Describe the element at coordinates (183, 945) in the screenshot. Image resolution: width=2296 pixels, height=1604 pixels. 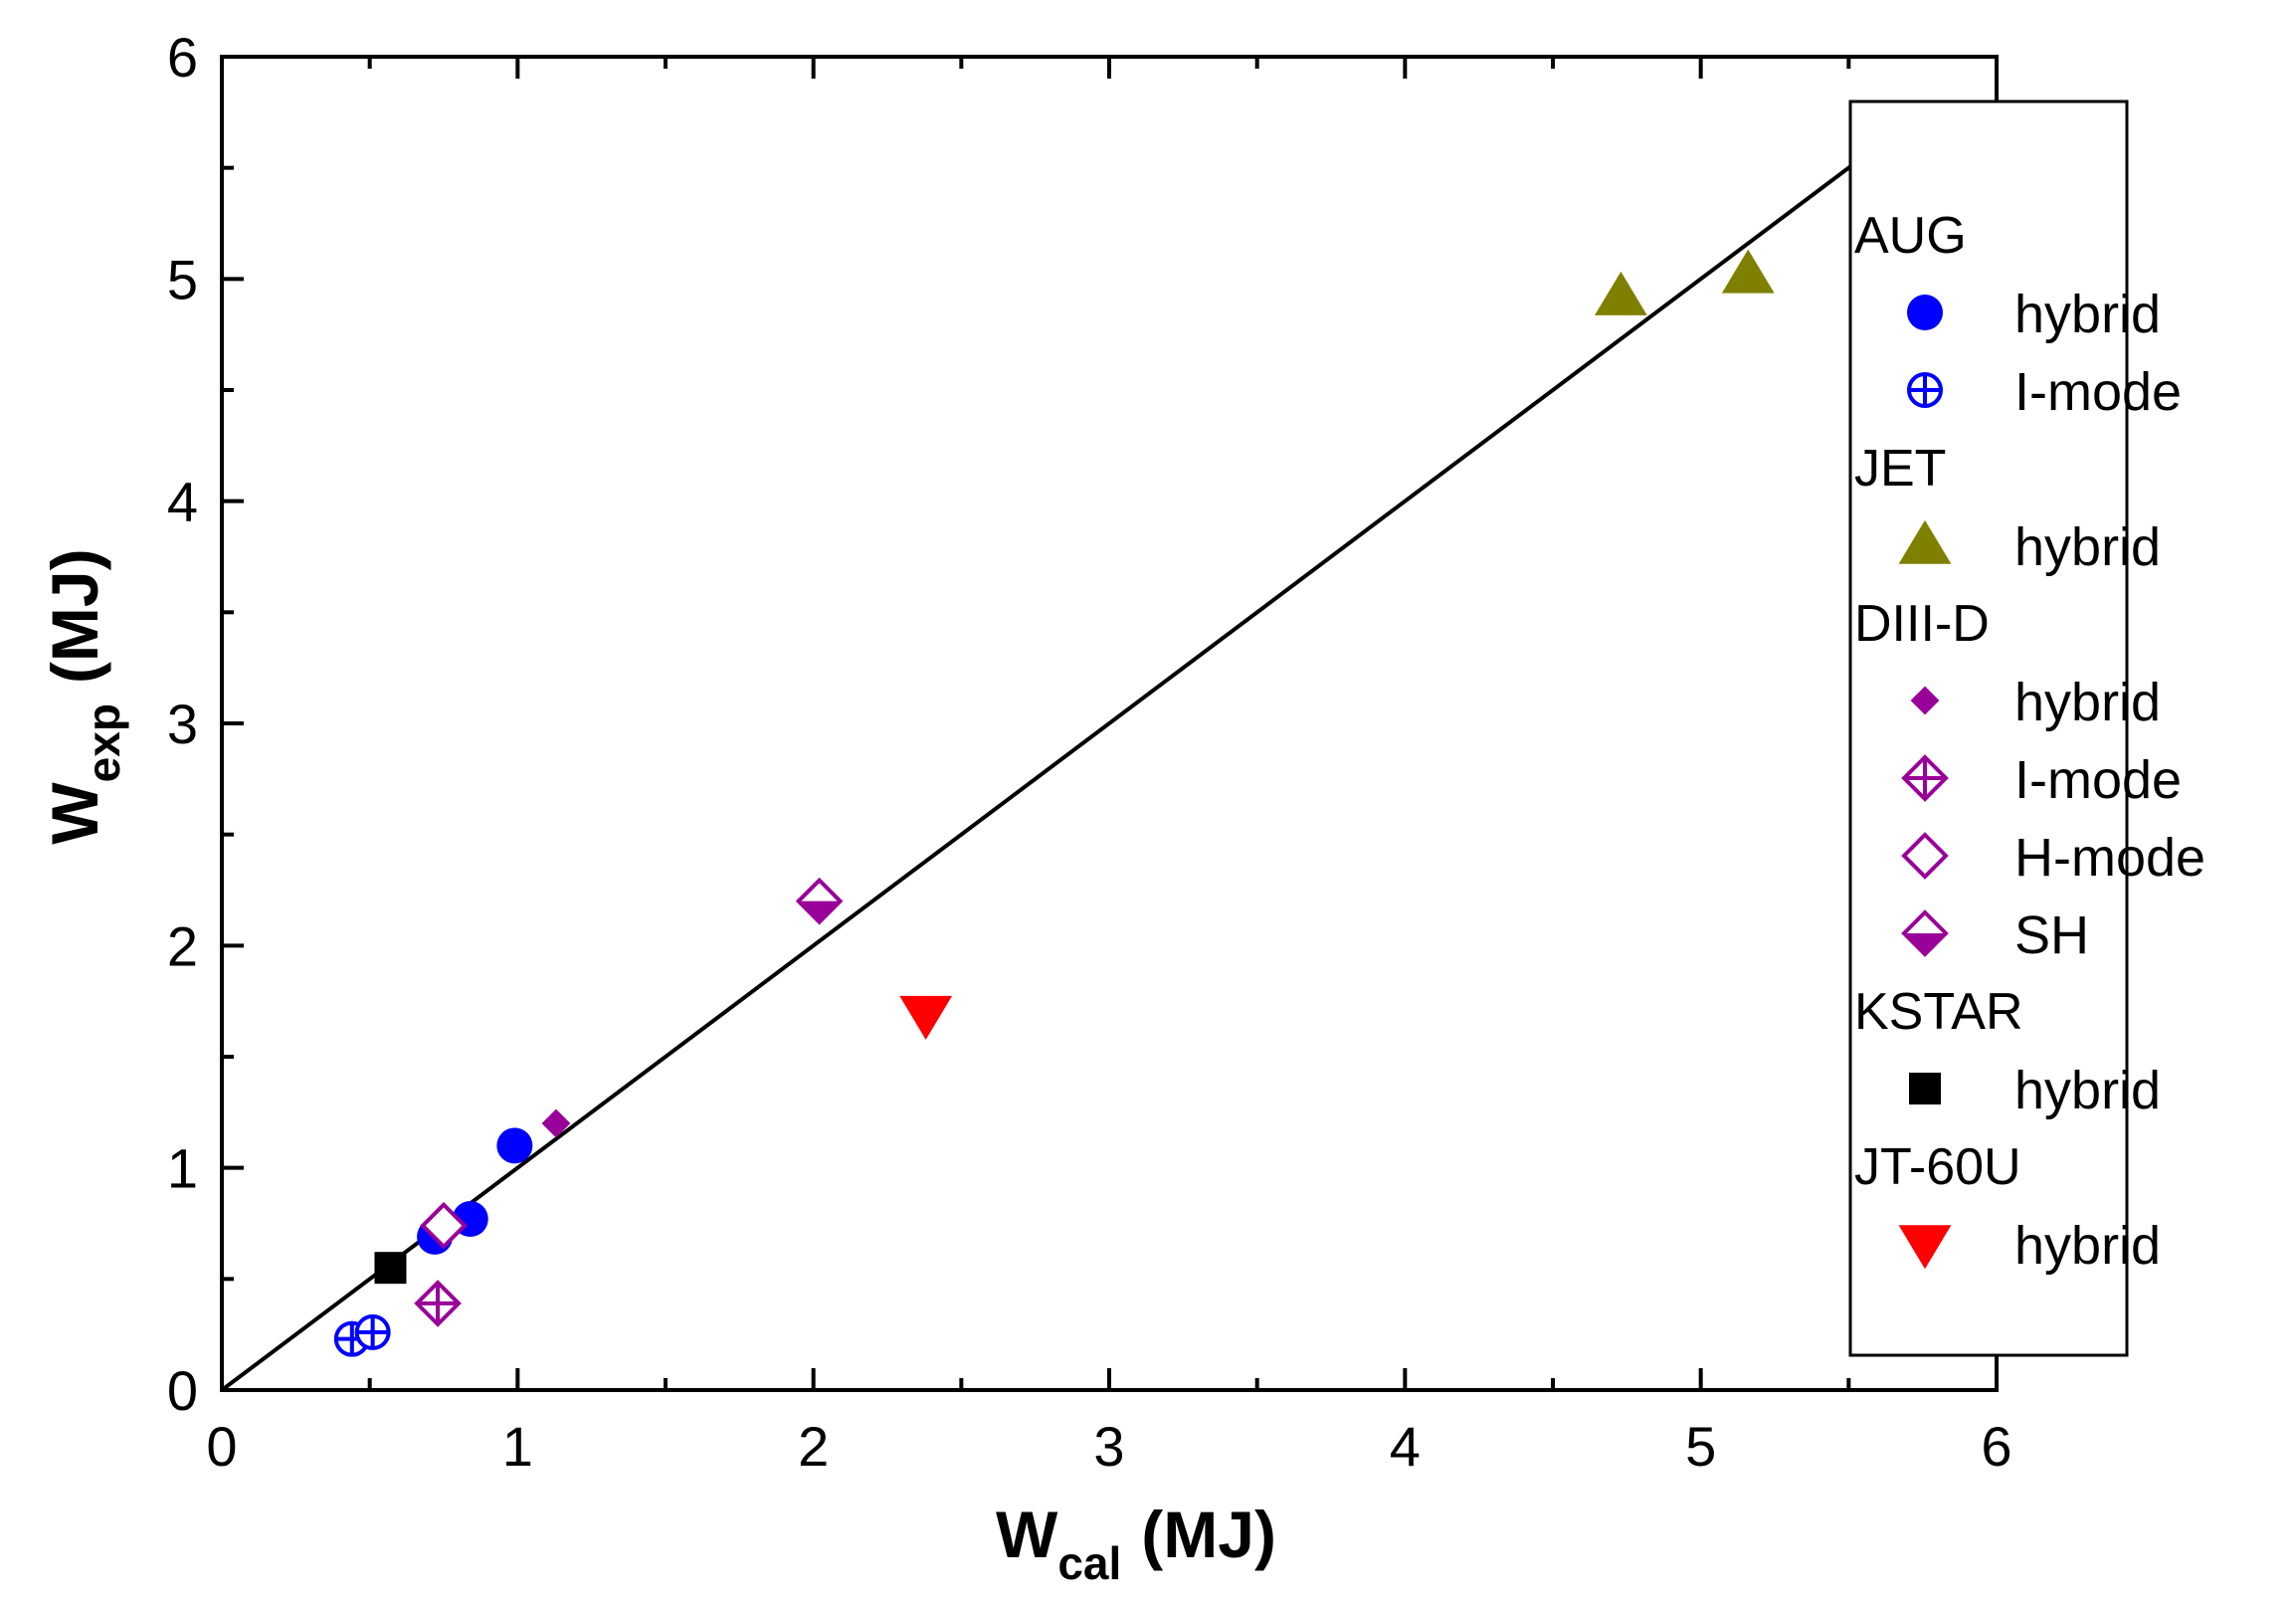
I see `y-tick-label: 2` at that location.